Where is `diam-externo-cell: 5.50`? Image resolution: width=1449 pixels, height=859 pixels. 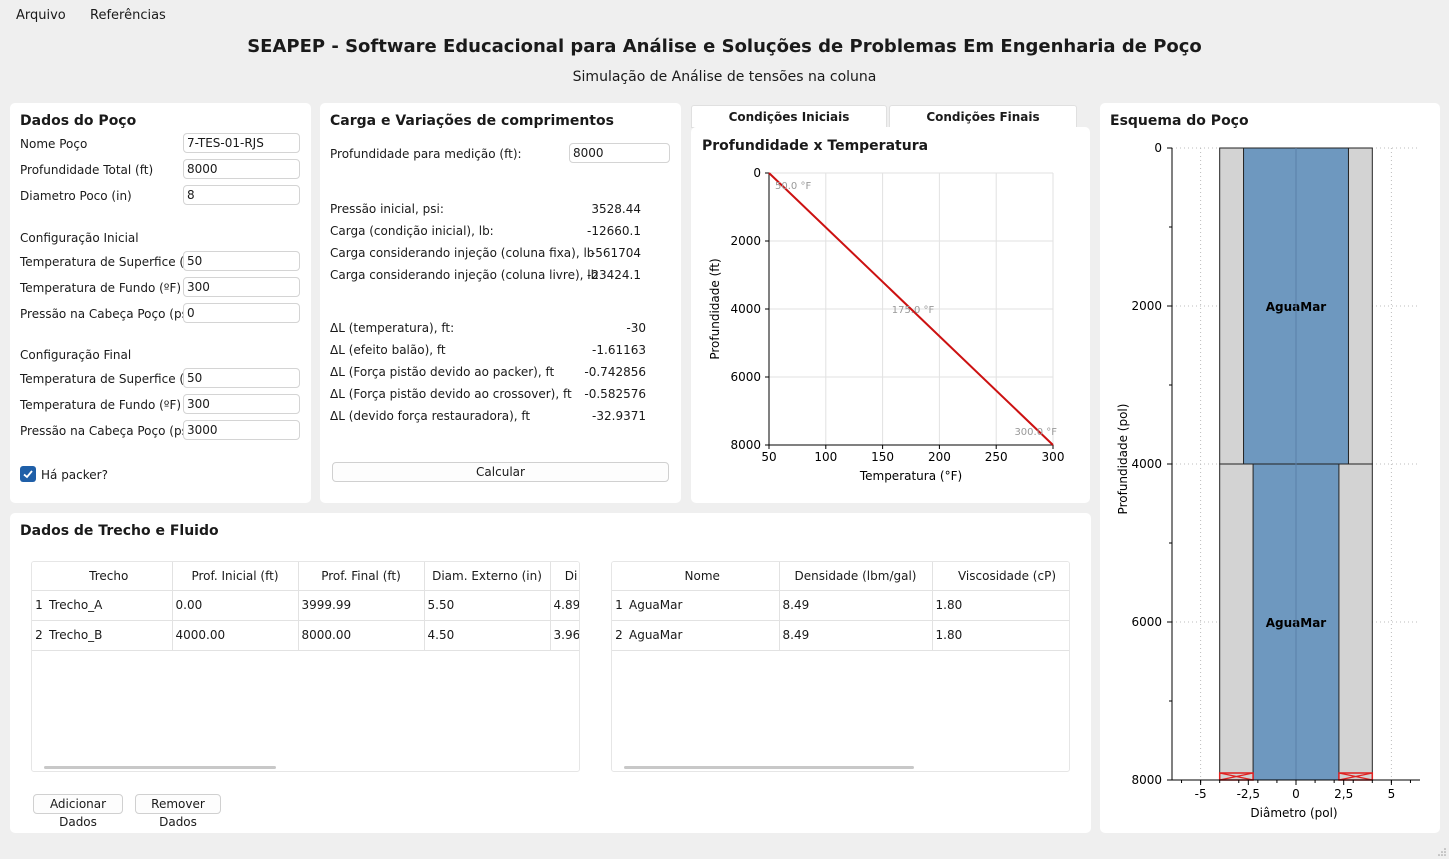
diam-externo-cell: 5.50 is located at coordinates (487, 605).